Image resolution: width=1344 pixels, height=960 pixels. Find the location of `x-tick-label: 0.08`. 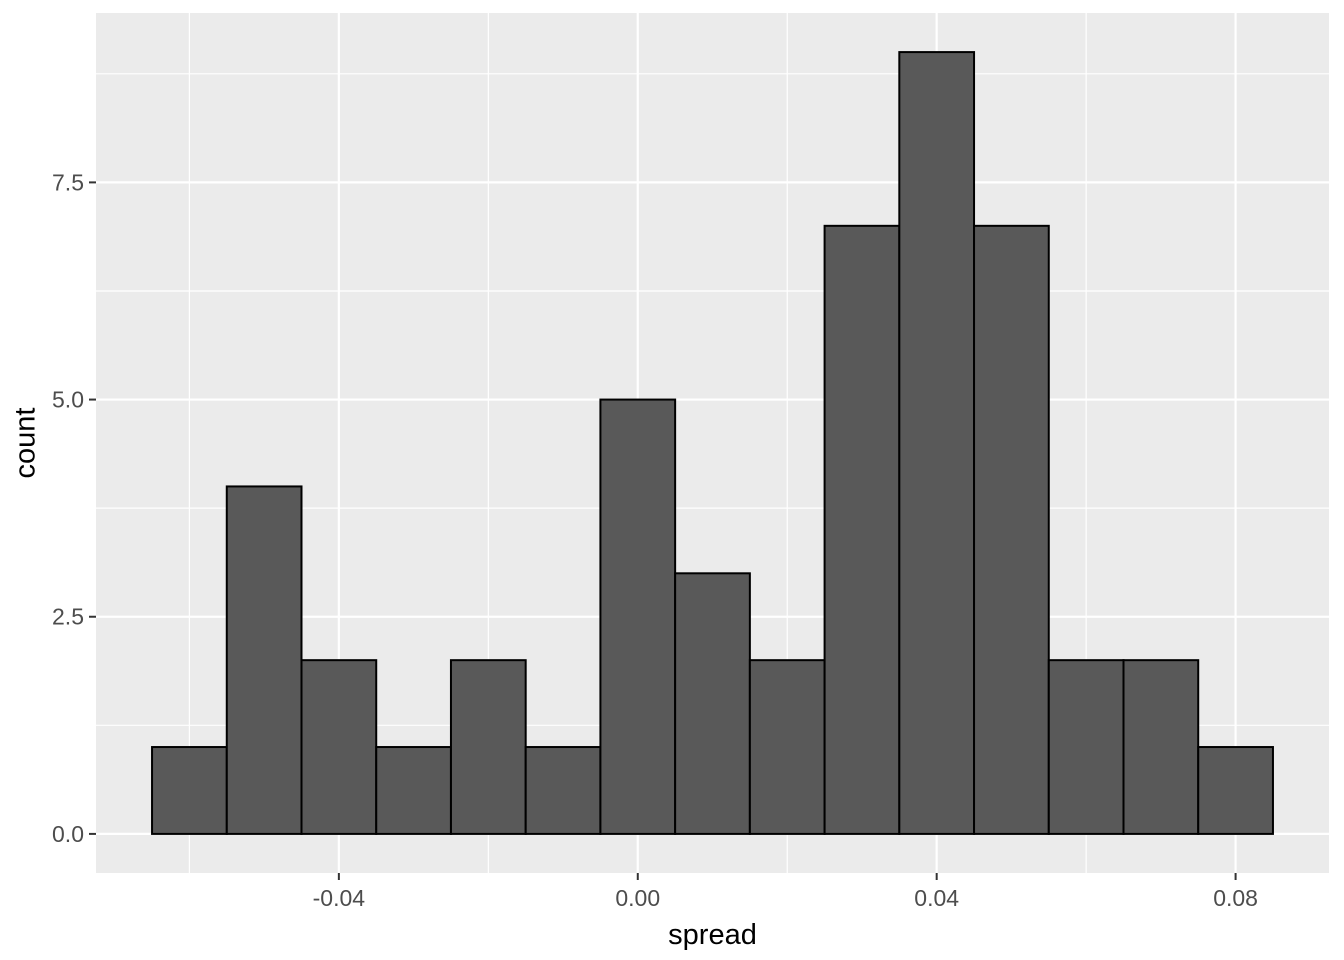

x-tick-label: 0.08 is located at coordinates (1235, 898).